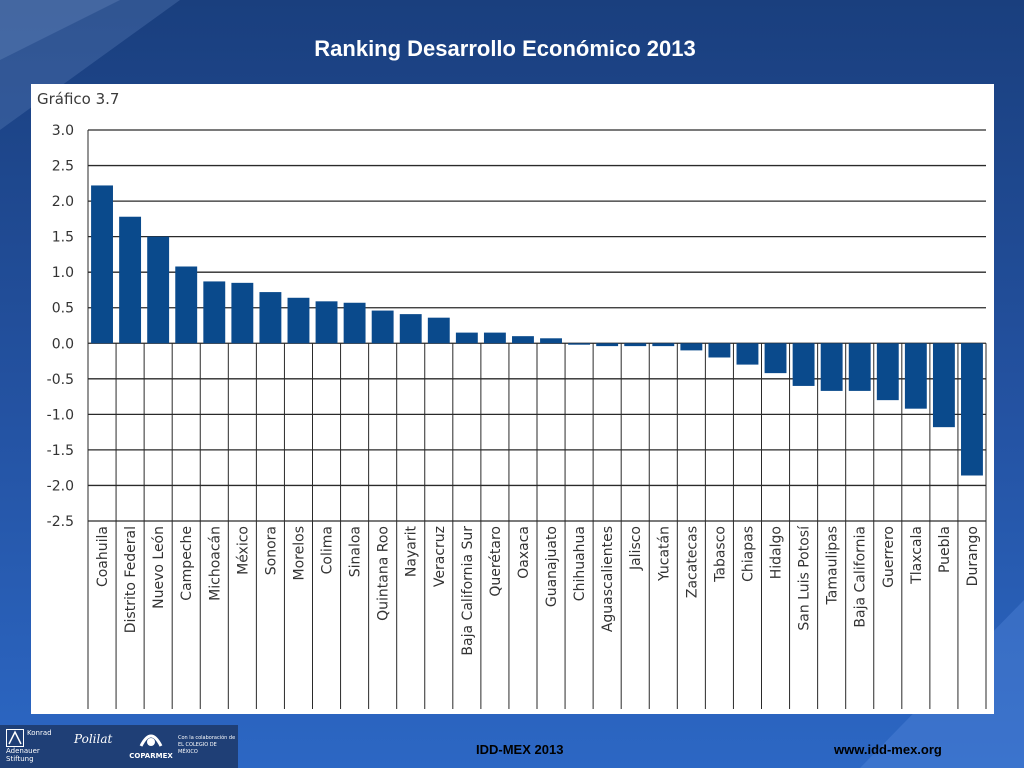 This screenshot has height=768, width=1024. Describe the element at coordinates (131, 579) in the screenshot. I see `x-category-label: Distrito Federal` at that location.